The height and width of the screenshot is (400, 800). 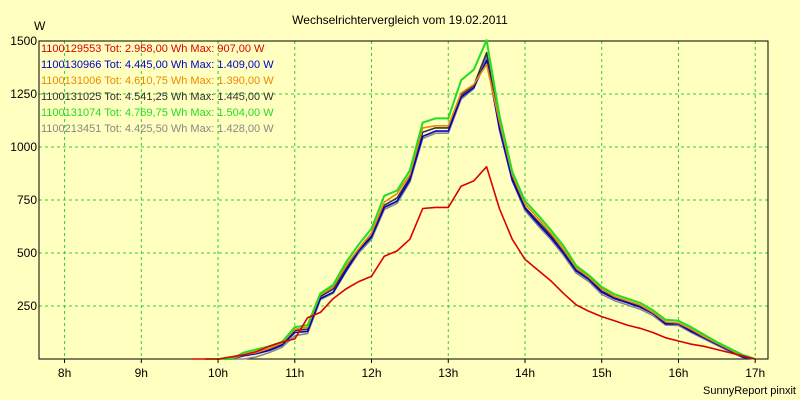 What do you see at coordinates (749, 391) in the screenshot?
I see `footer-credit: SunnyReport pinxit` at bounding box center [749, 391].